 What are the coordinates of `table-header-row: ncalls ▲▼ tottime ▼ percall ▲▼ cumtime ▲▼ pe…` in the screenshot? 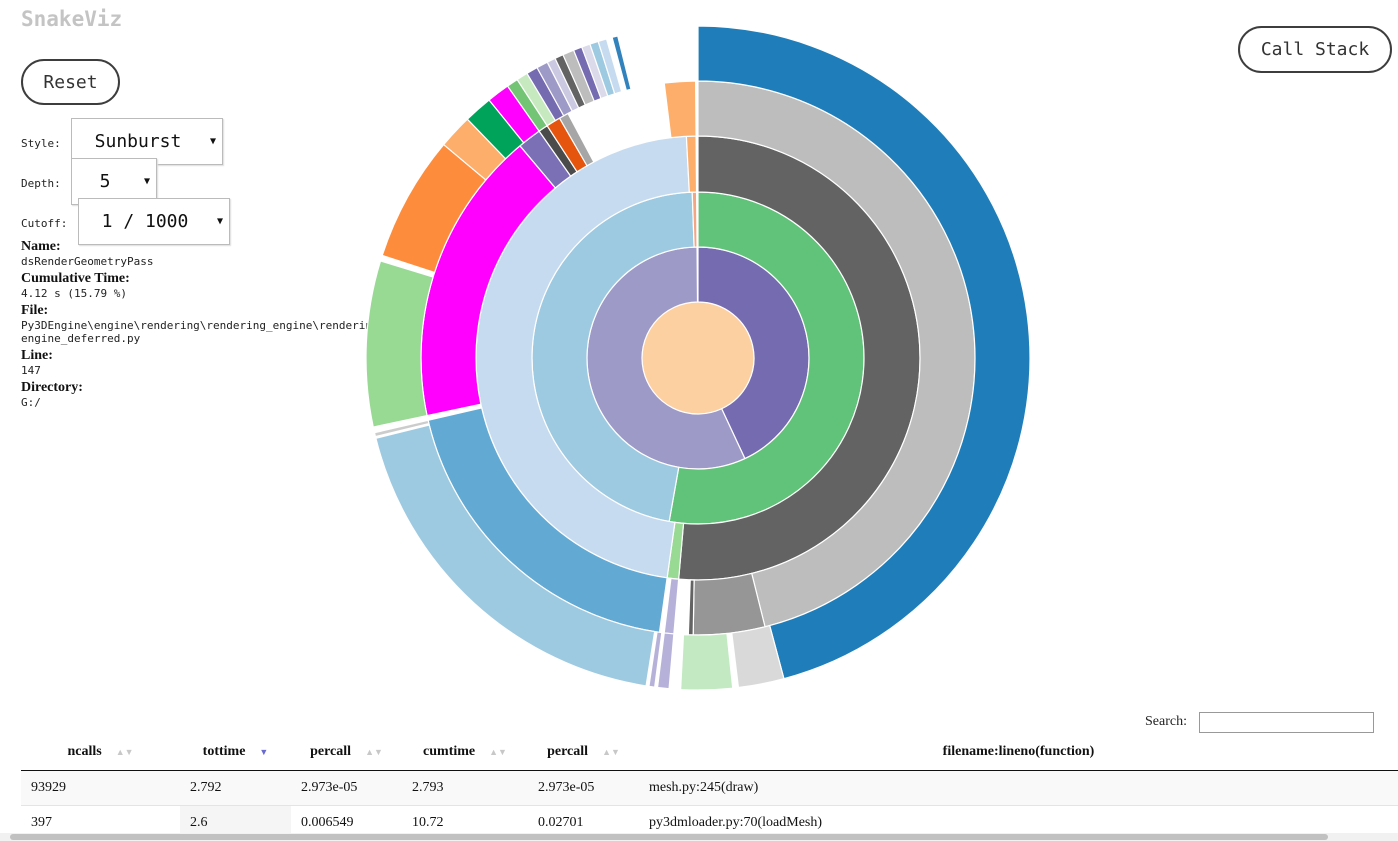 It's located at (709, 752).